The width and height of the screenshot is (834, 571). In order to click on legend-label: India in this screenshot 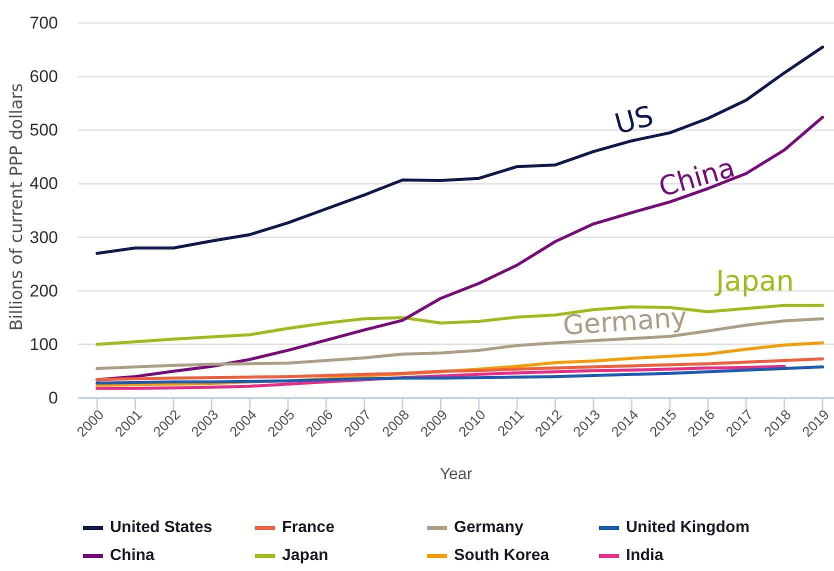, I will do `click(645, 556)`.